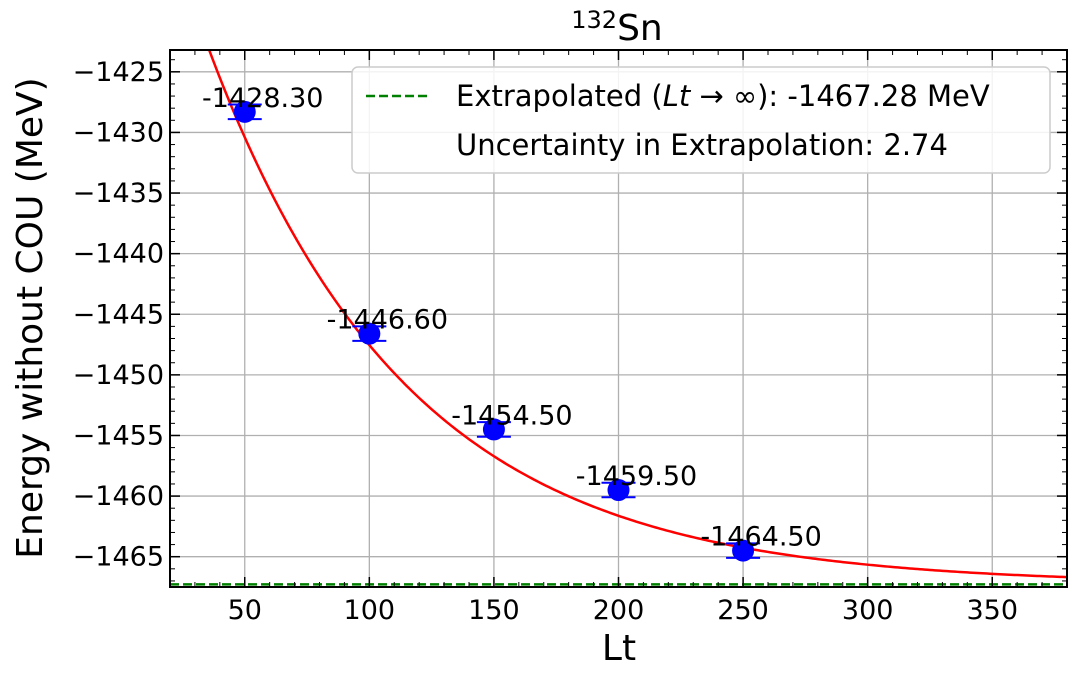  Describe the element at coordinates (30, 317) in the screenshot. I see `y-axis-title: Energy without COU (MeV)` at that location.